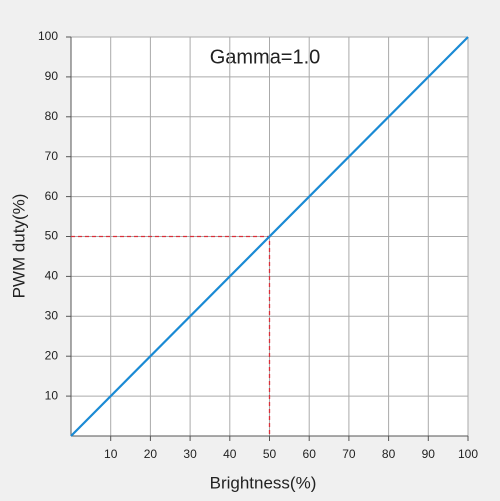 The width and height of the screenshot is (500, 501). I want to click on y-tick-label: 100, so click(48, 36).